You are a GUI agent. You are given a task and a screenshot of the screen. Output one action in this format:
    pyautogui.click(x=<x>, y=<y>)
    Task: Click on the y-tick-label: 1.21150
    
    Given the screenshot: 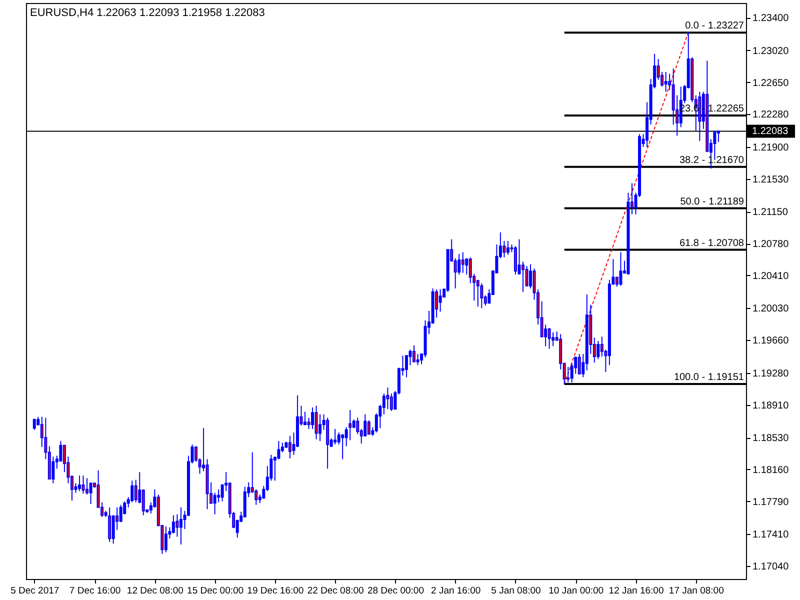 What is the action you would take?
    pyautogui.click(x=770, y=212)
    